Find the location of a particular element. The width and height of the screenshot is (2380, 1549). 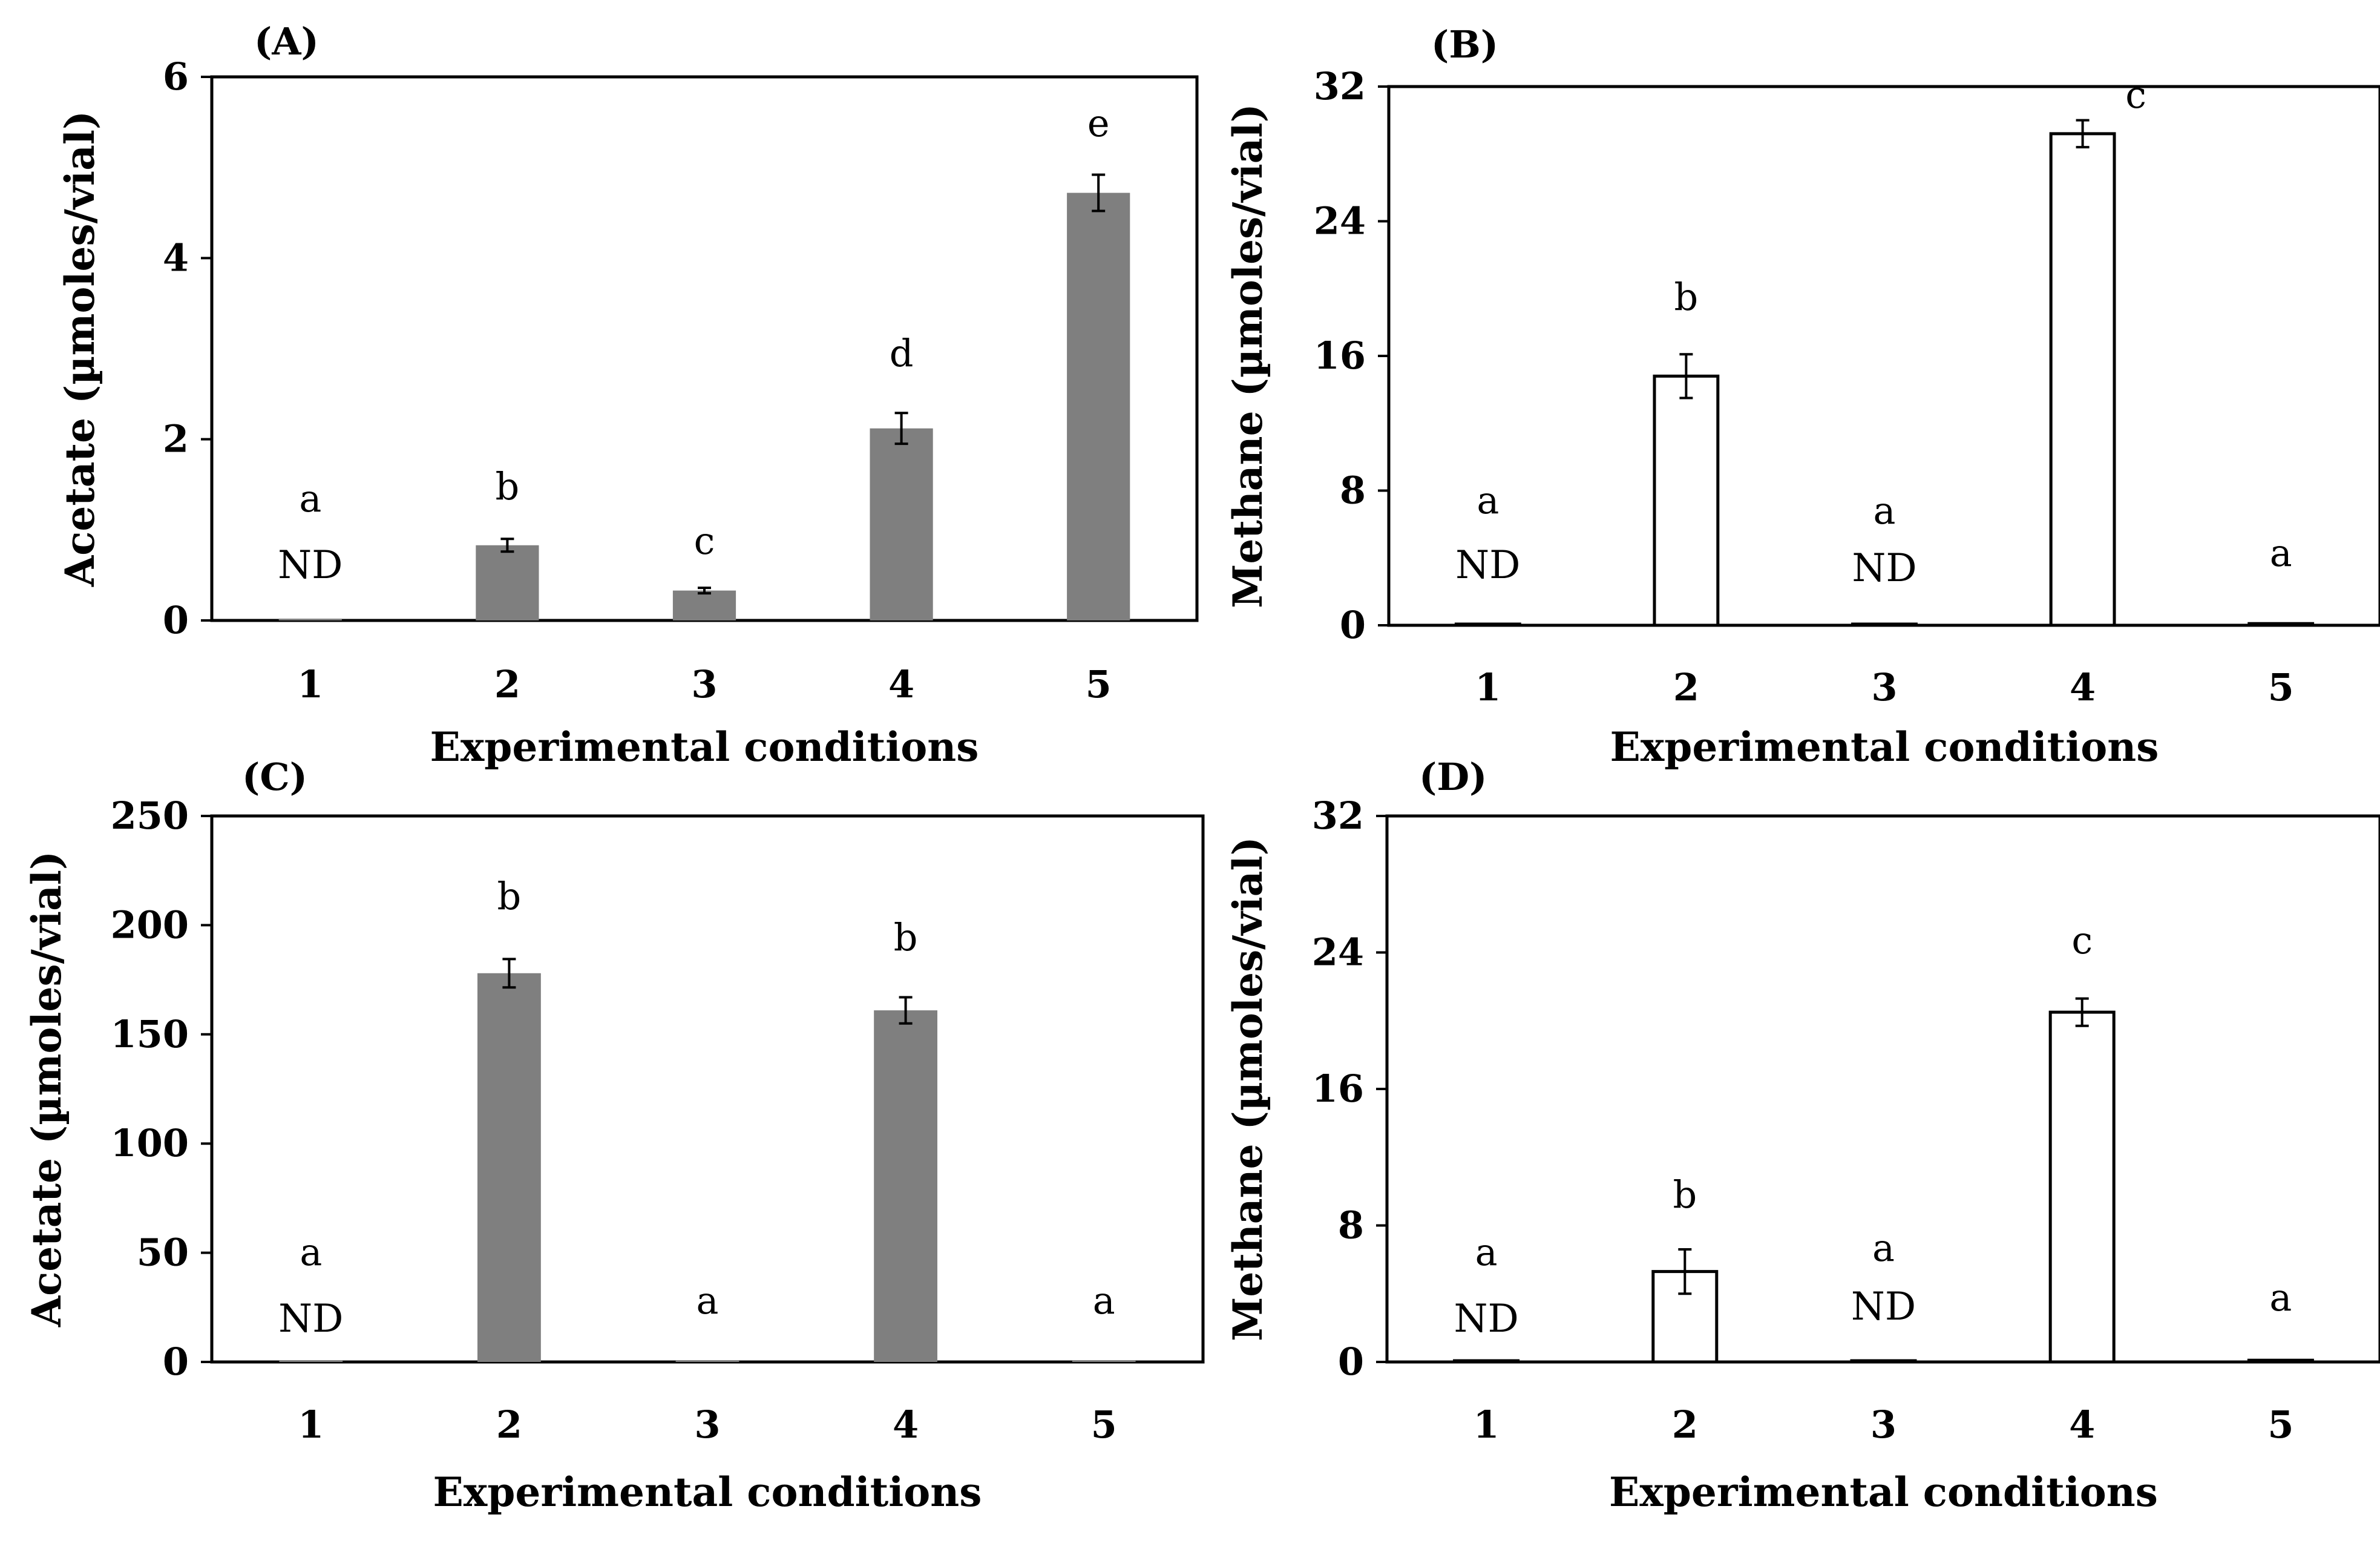

y-tick-label: 4 is located at coordinates (176, 258).